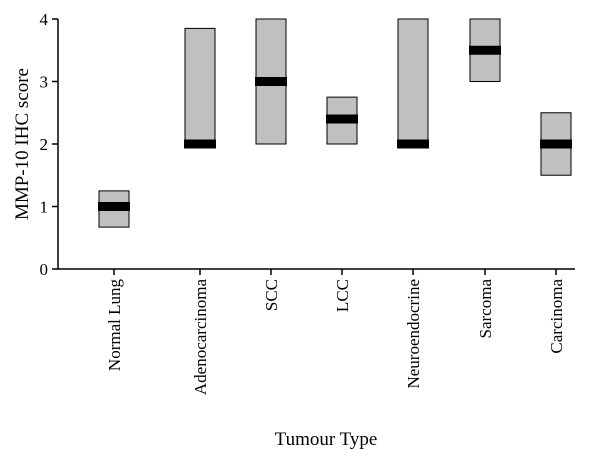 This screenshot has height=450, width=595. Describe the element at coordinates (485, 309) in the screenshot. I see `x-tick-label: Sarcoma` at that location.